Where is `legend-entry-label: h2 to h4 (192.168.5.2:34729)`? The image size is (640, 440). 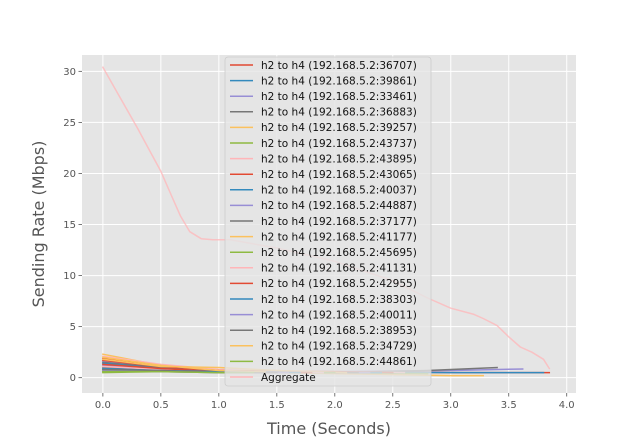
legend-entry-label: h2 to h4 (192.168.5.2:34729) is located at coordinates (339, 347).